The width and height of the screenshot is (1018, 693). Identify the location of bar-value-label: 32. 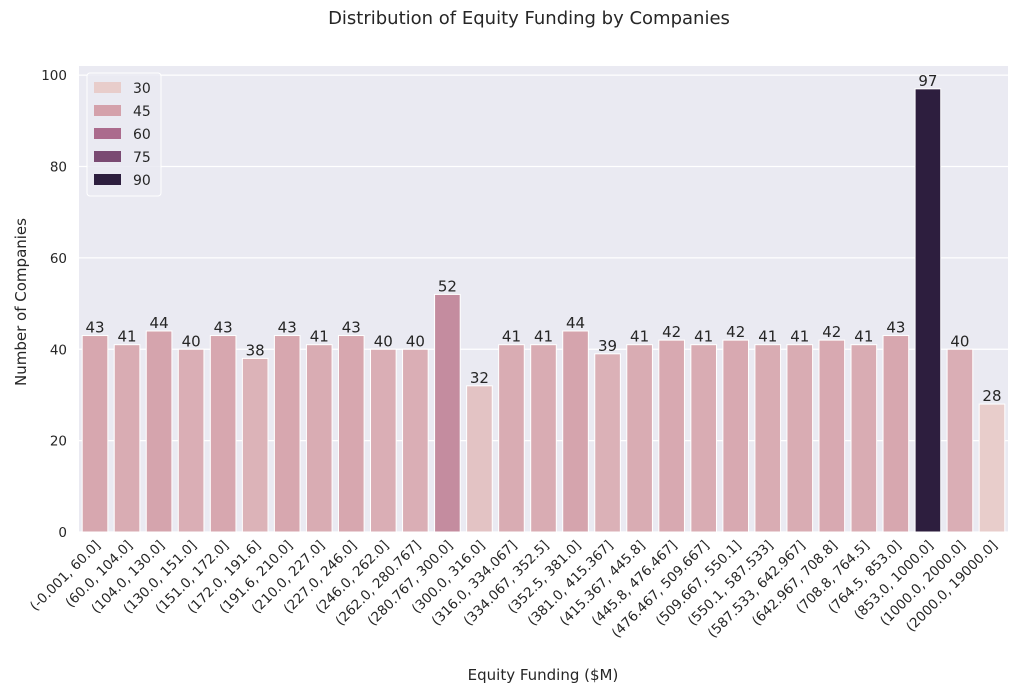
(479, 378).